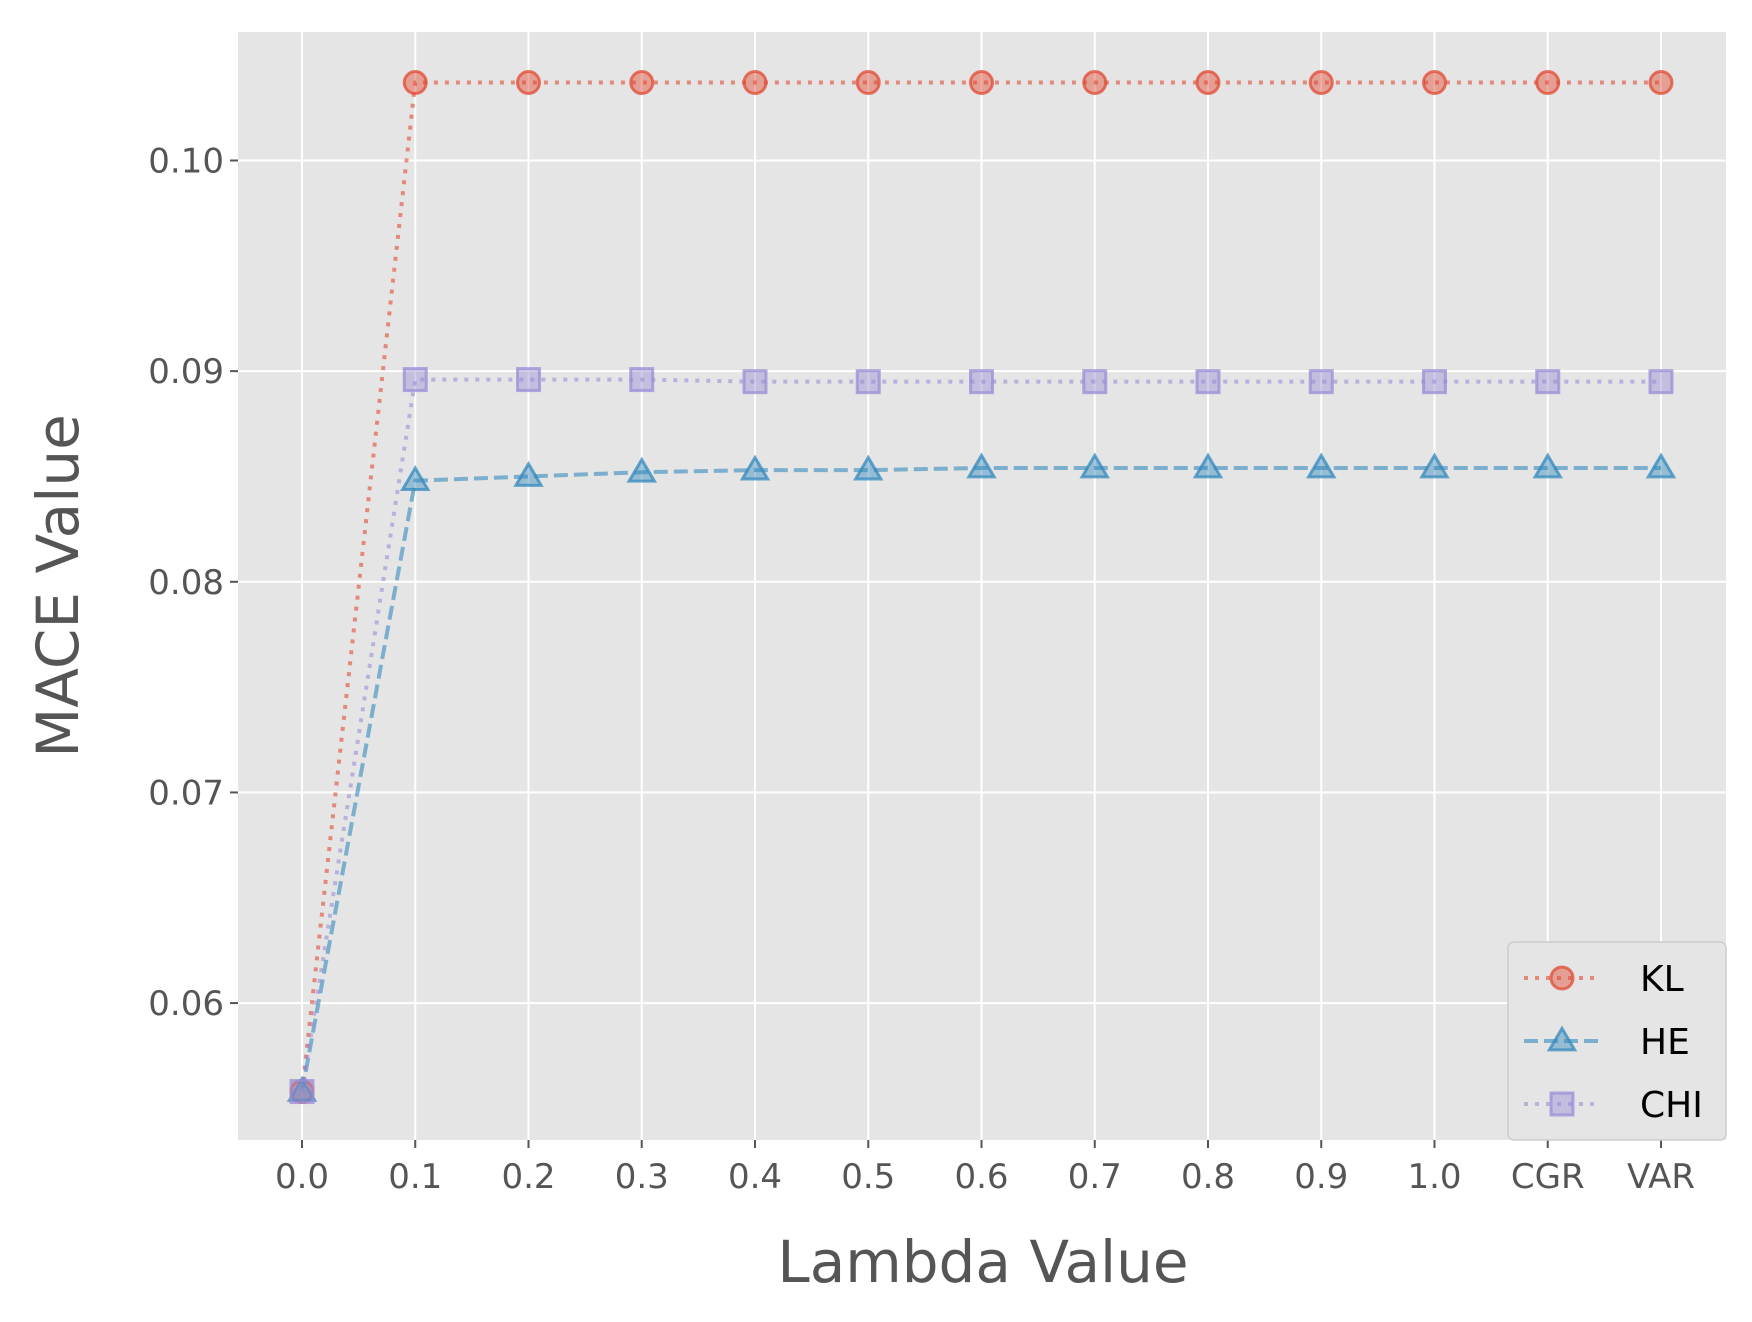 This screenshot has width=1752, height=1322. What do you see at coordinates (186, 793) in the screenshot?
I see `y-tick-label: 0.07` at bounding box center [186, 793].